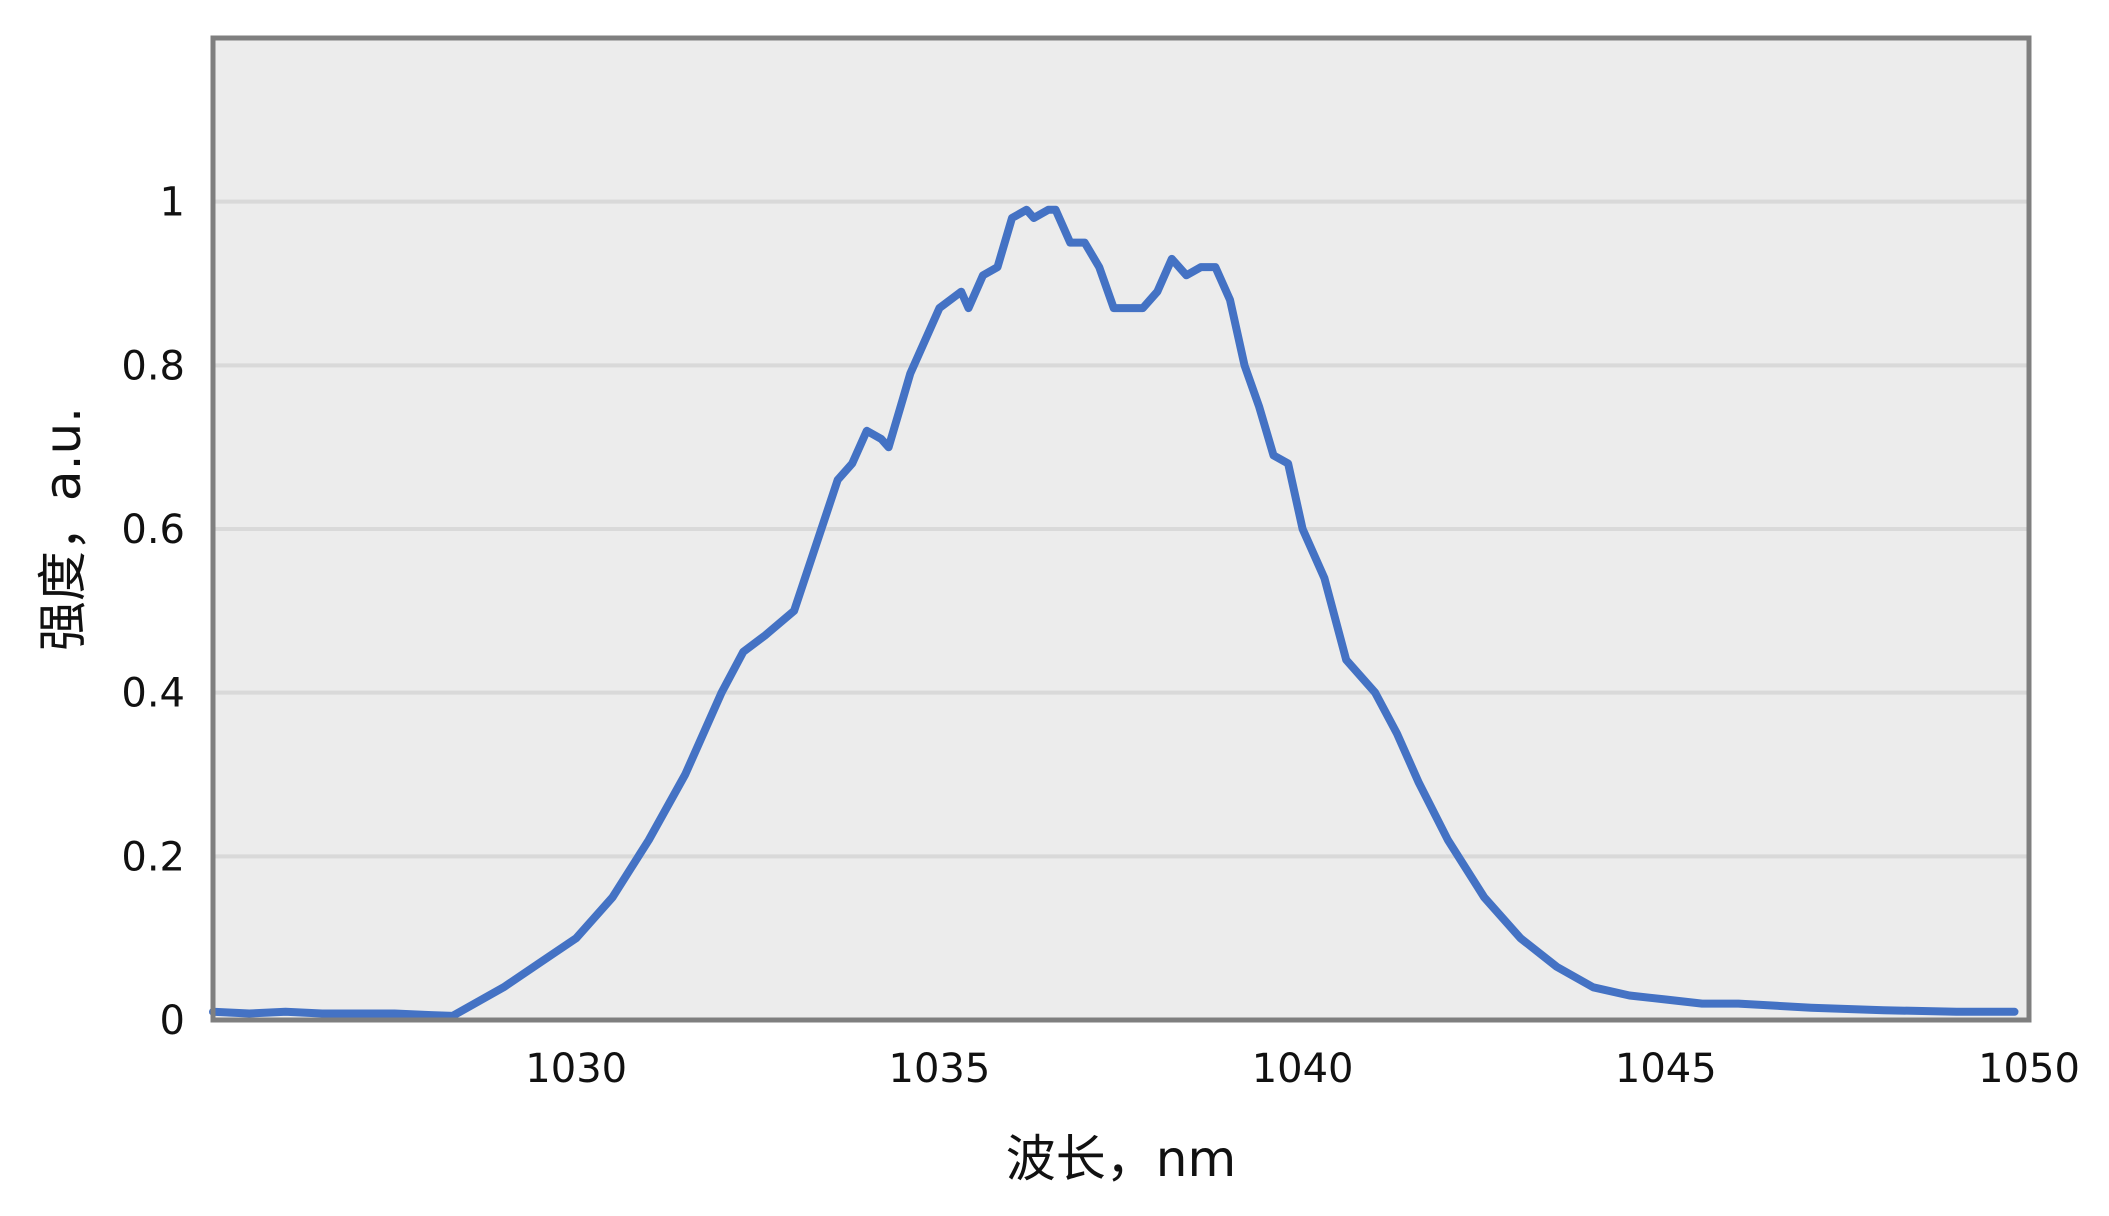 The image size is (2109, 1216). I want to click on y-tick-label-5: 1, so click(172, 203).